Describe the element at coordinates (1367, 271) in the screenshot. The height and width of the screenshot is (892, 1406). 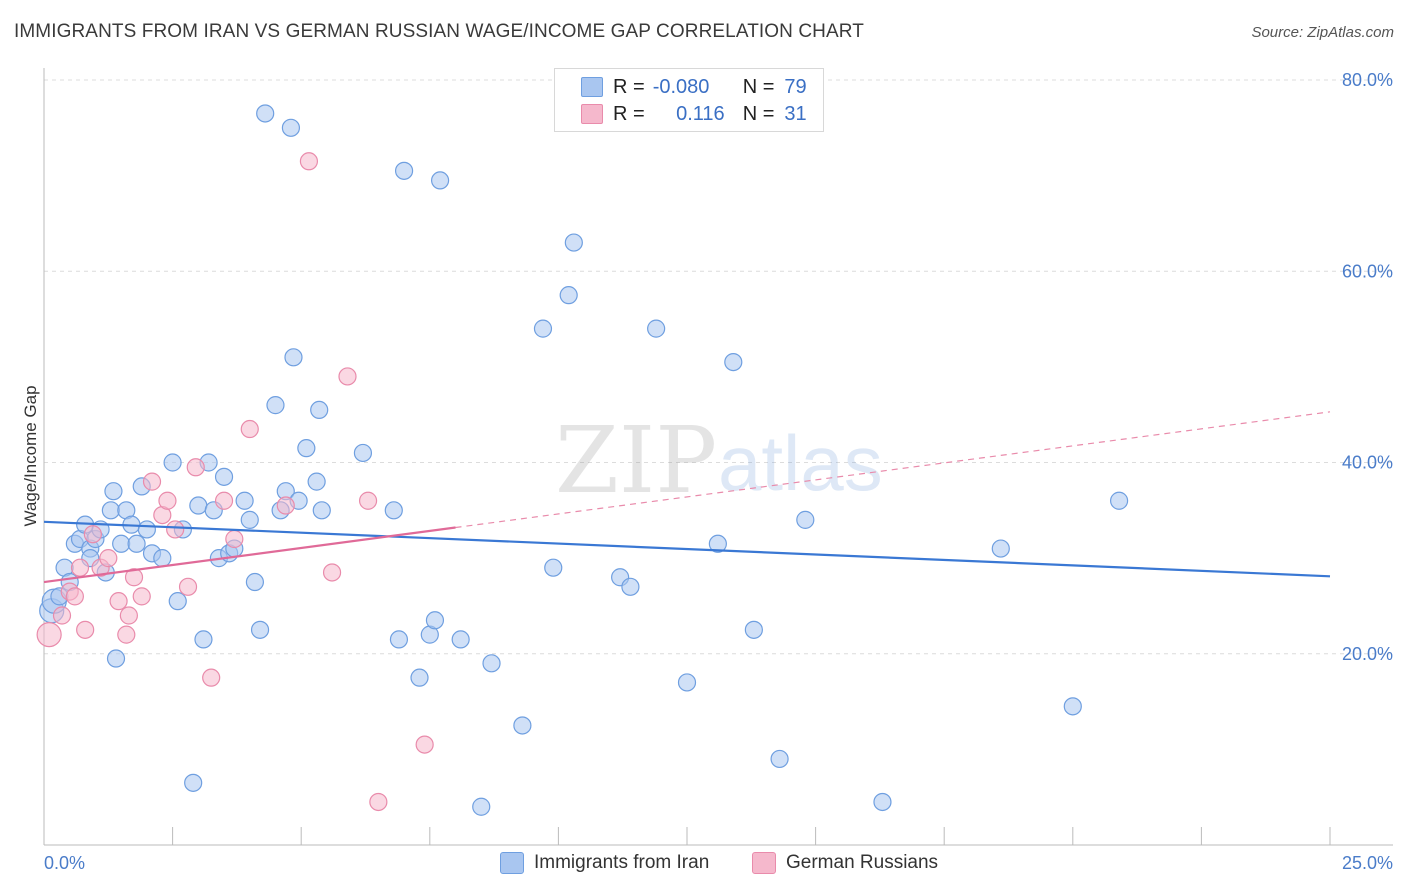
I see `y-tick-label: 60.0%` at that location.